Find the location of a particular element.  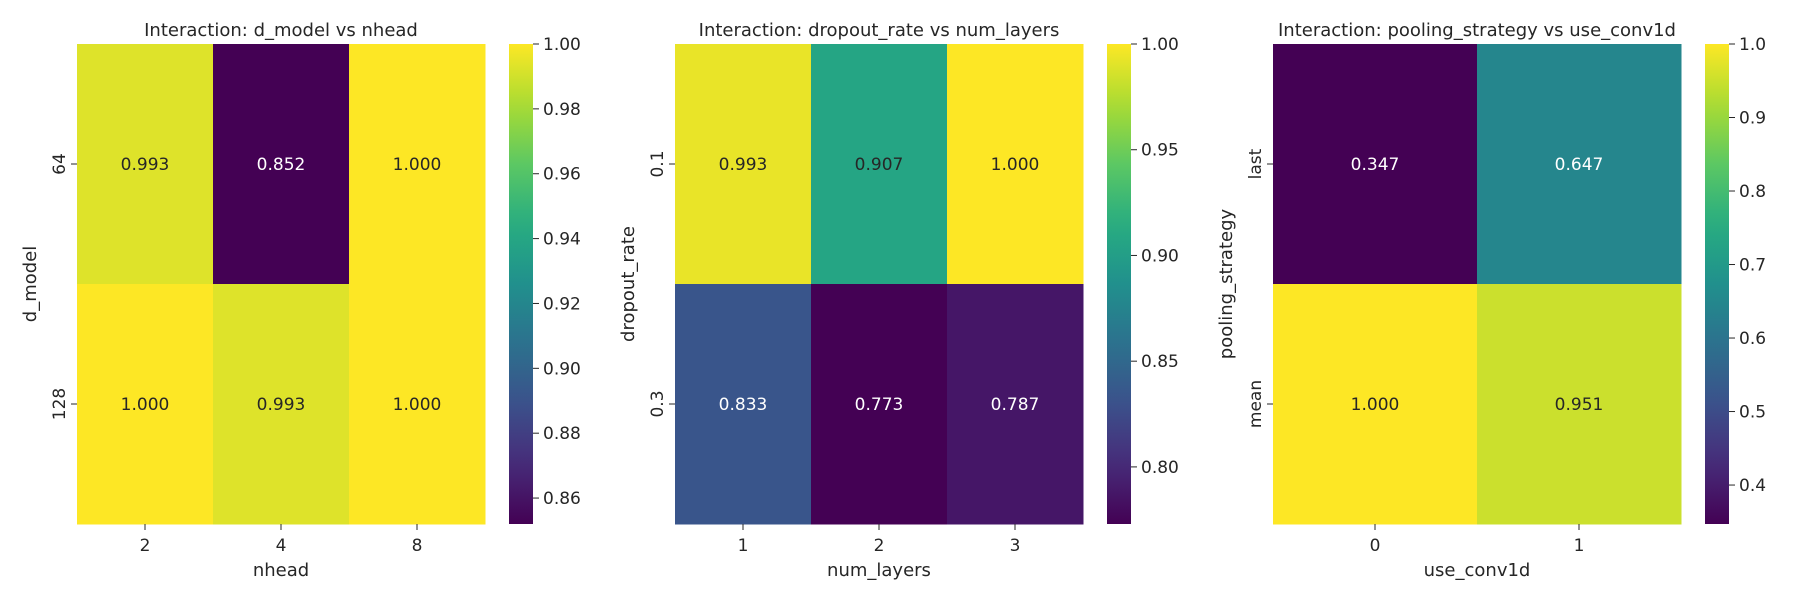

y-tick-label: mean is located at coordinates (1256, 404).